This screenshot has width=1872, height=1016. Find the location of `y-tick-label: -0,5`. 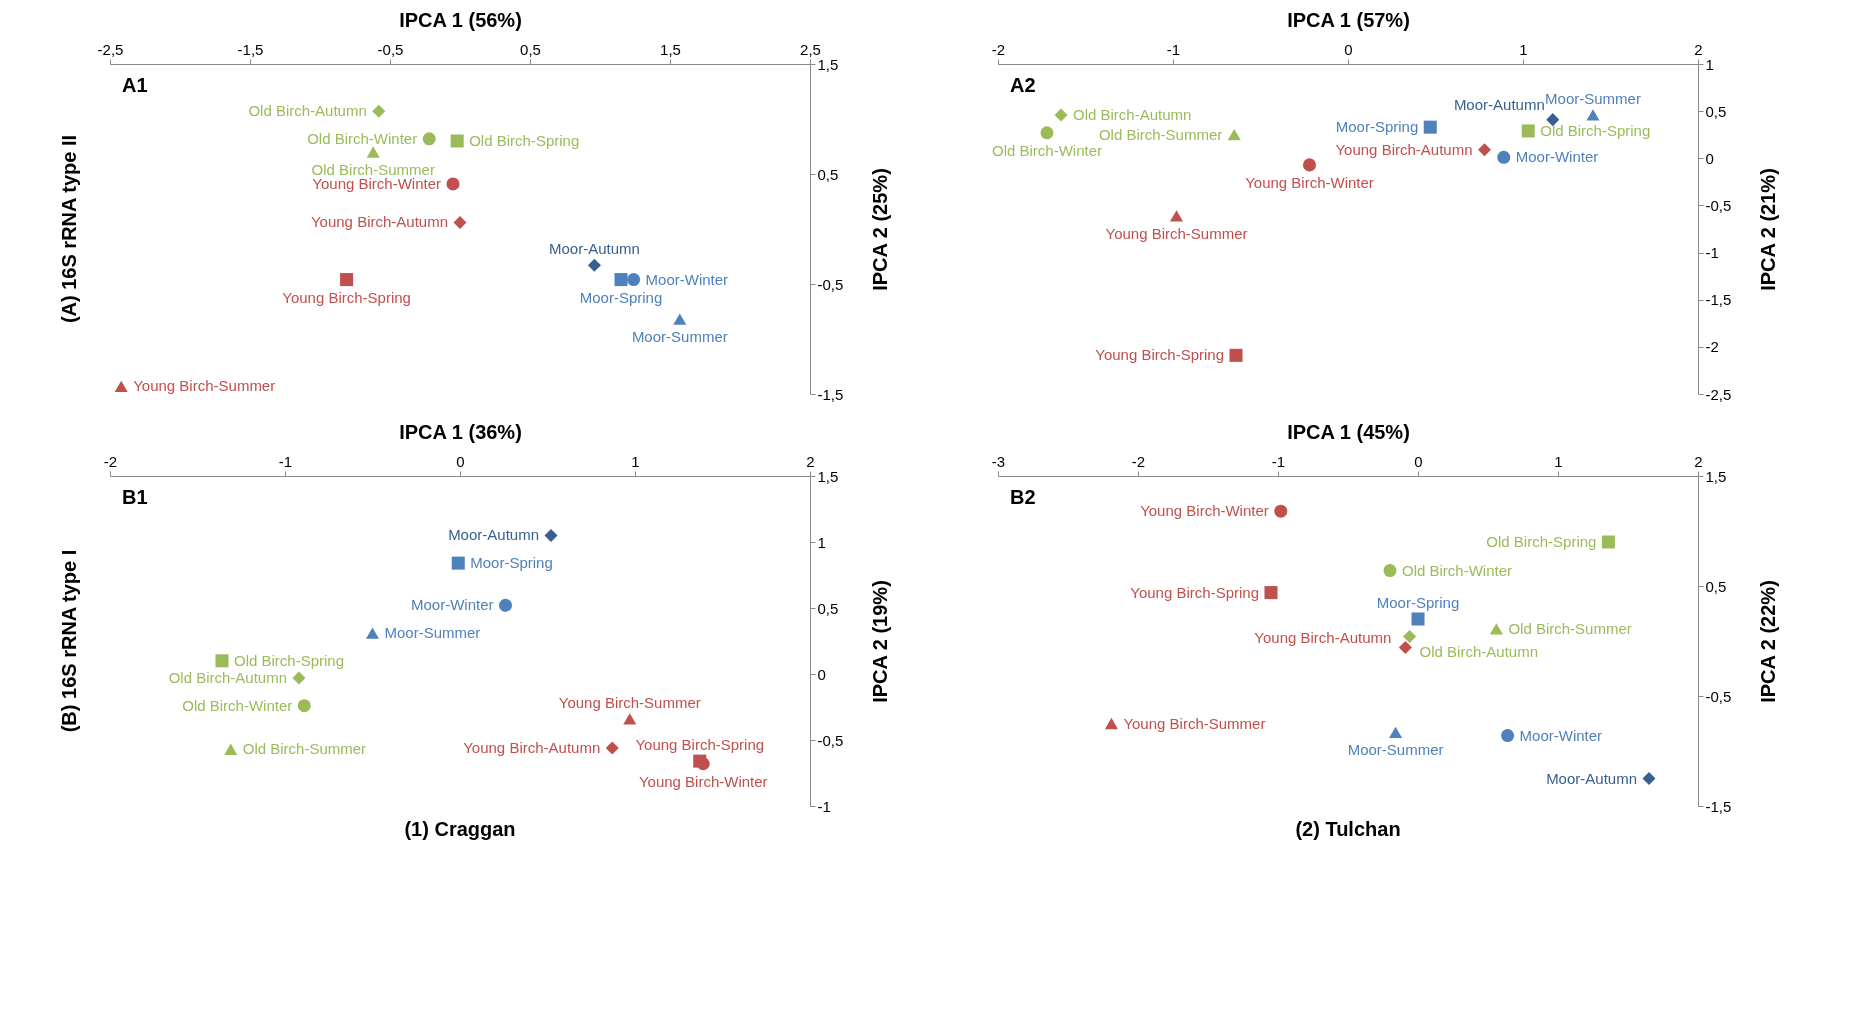

y-tick-label: -0,5 is located at coordinates (830, 284).